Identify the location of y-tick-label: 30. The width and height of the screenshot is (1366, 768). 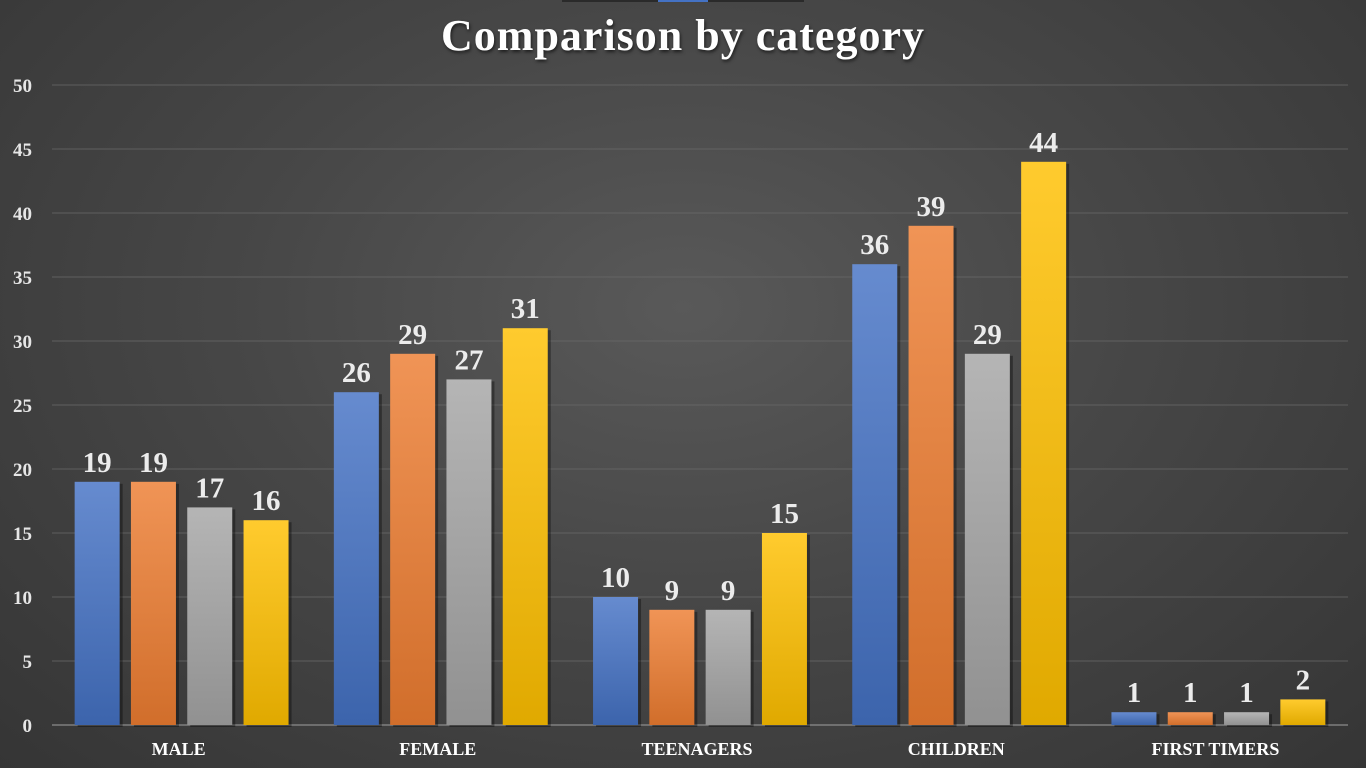
(22, 342).